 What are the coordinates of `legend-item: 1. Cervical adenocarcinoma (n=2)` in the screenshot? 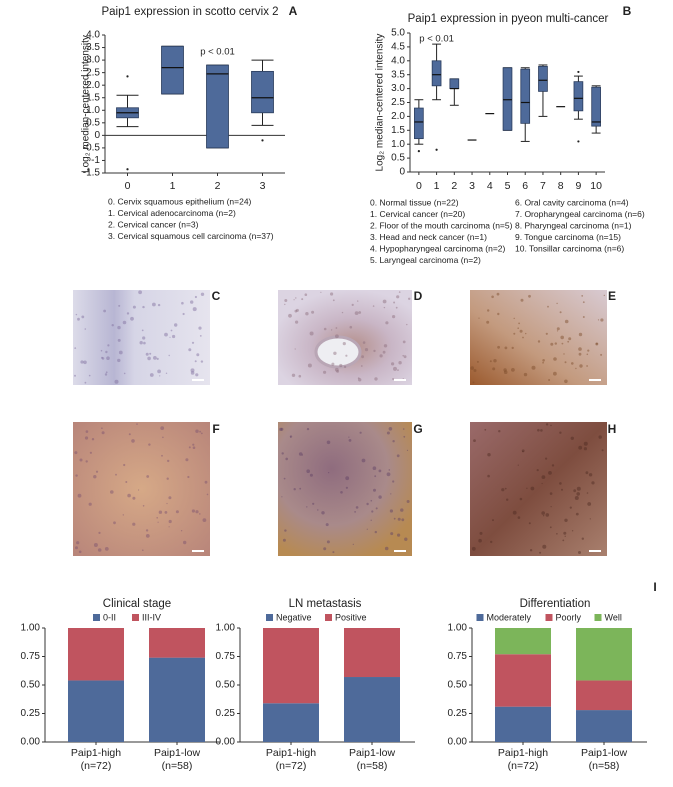 It's located at (172, 213).